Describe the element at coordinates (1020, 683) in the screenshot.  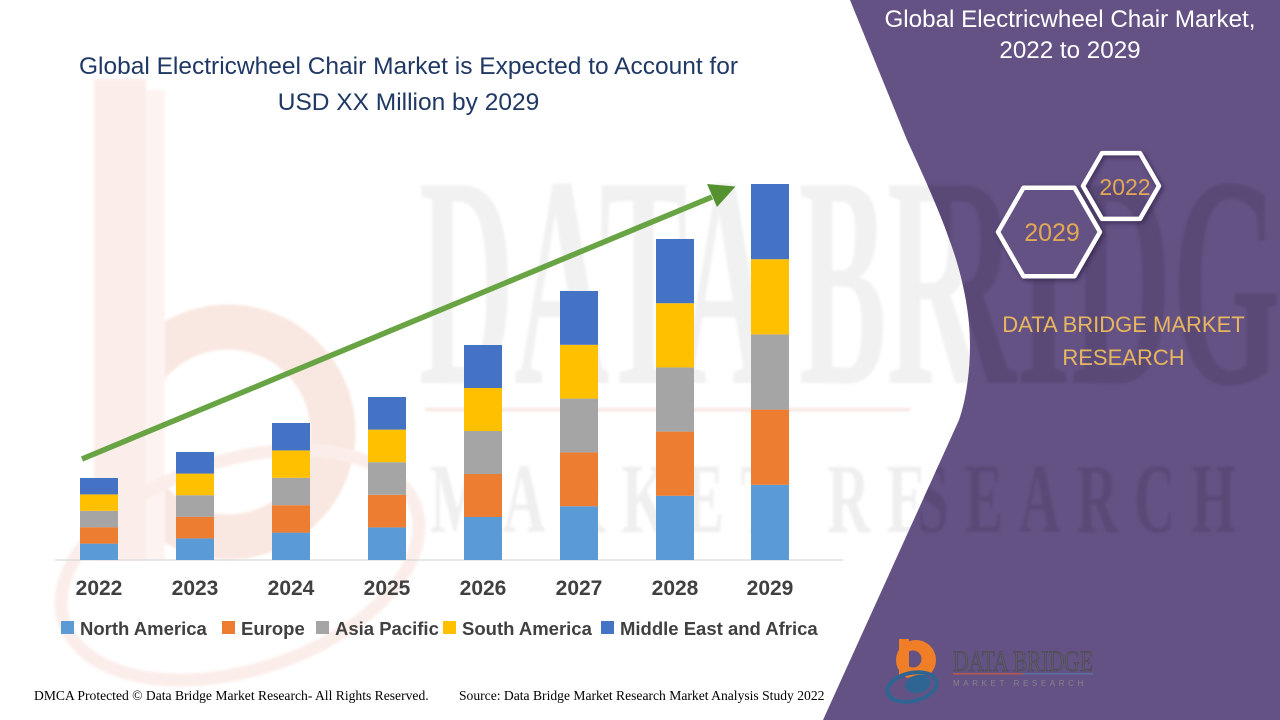
I see `svg-text: MARKET RESEARCH` at that location.